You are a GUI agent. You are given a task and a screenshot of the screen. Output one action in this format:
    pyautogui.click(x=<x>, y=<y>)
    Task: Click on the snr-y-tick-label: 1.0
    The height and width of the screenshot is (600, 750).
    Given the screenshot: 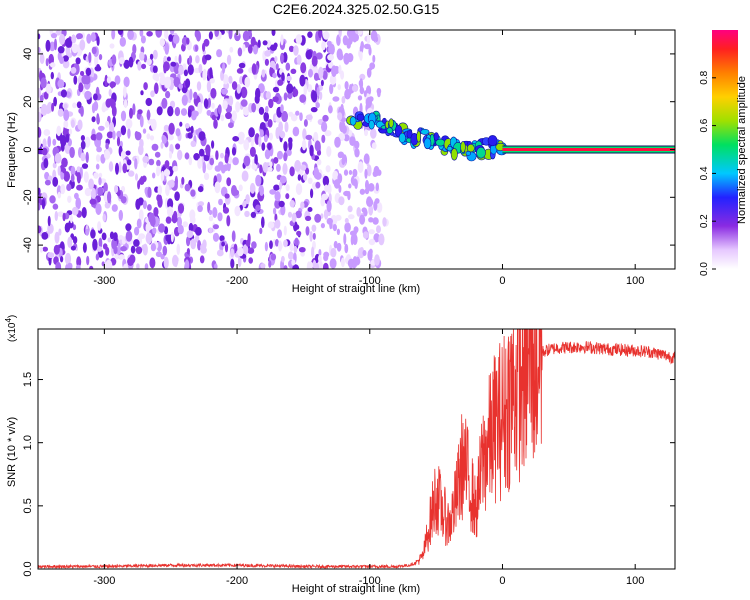 What is the action you would take?
    pyautogui.click(x=28, y=442)
    